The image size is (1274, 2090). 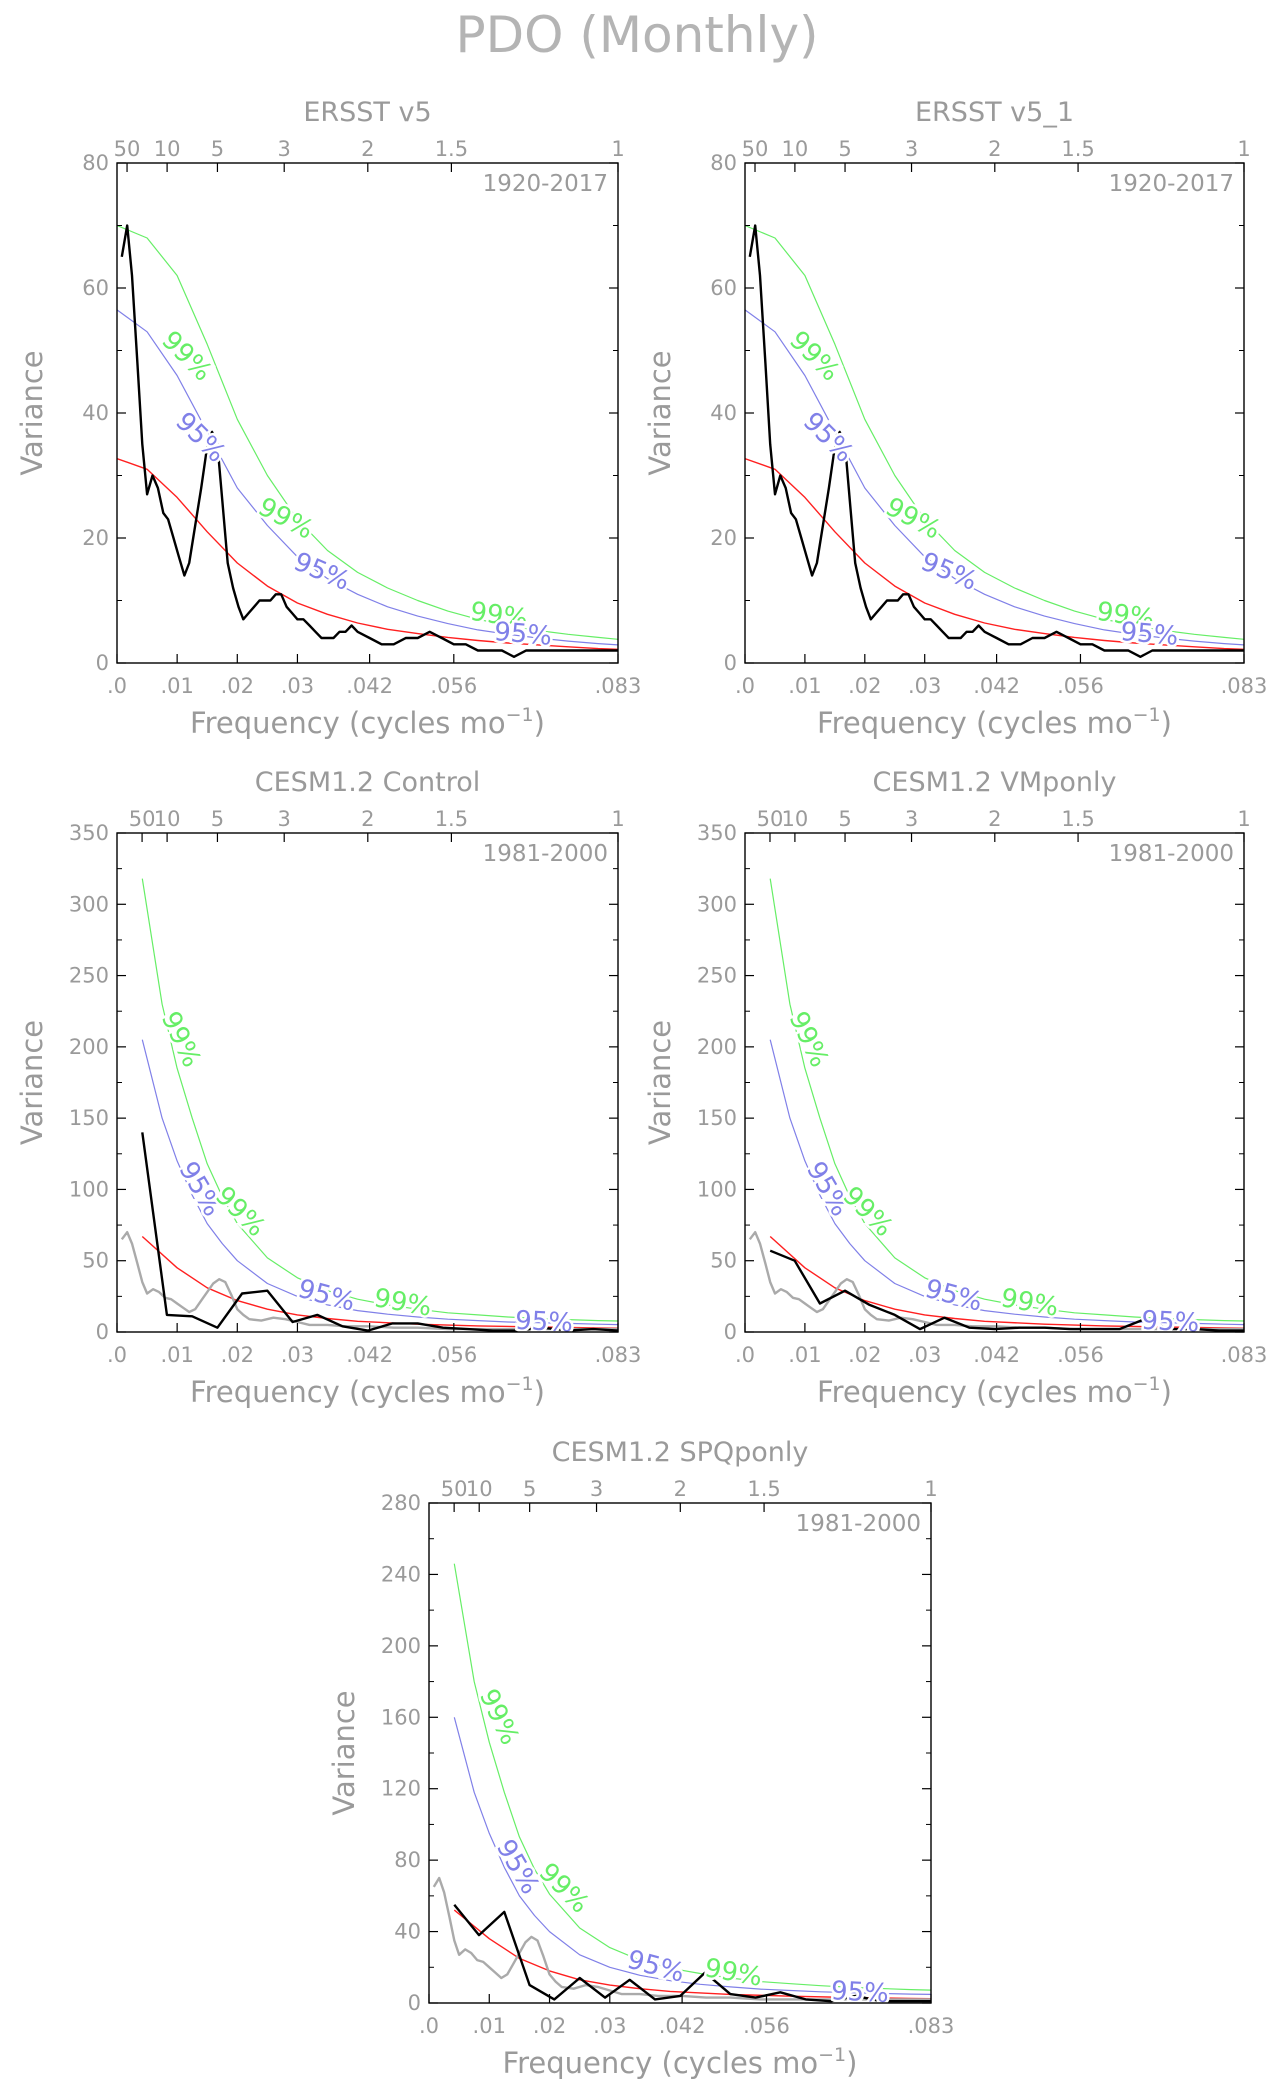 I want to click on plot-frame, so click(x=367, y=1082).